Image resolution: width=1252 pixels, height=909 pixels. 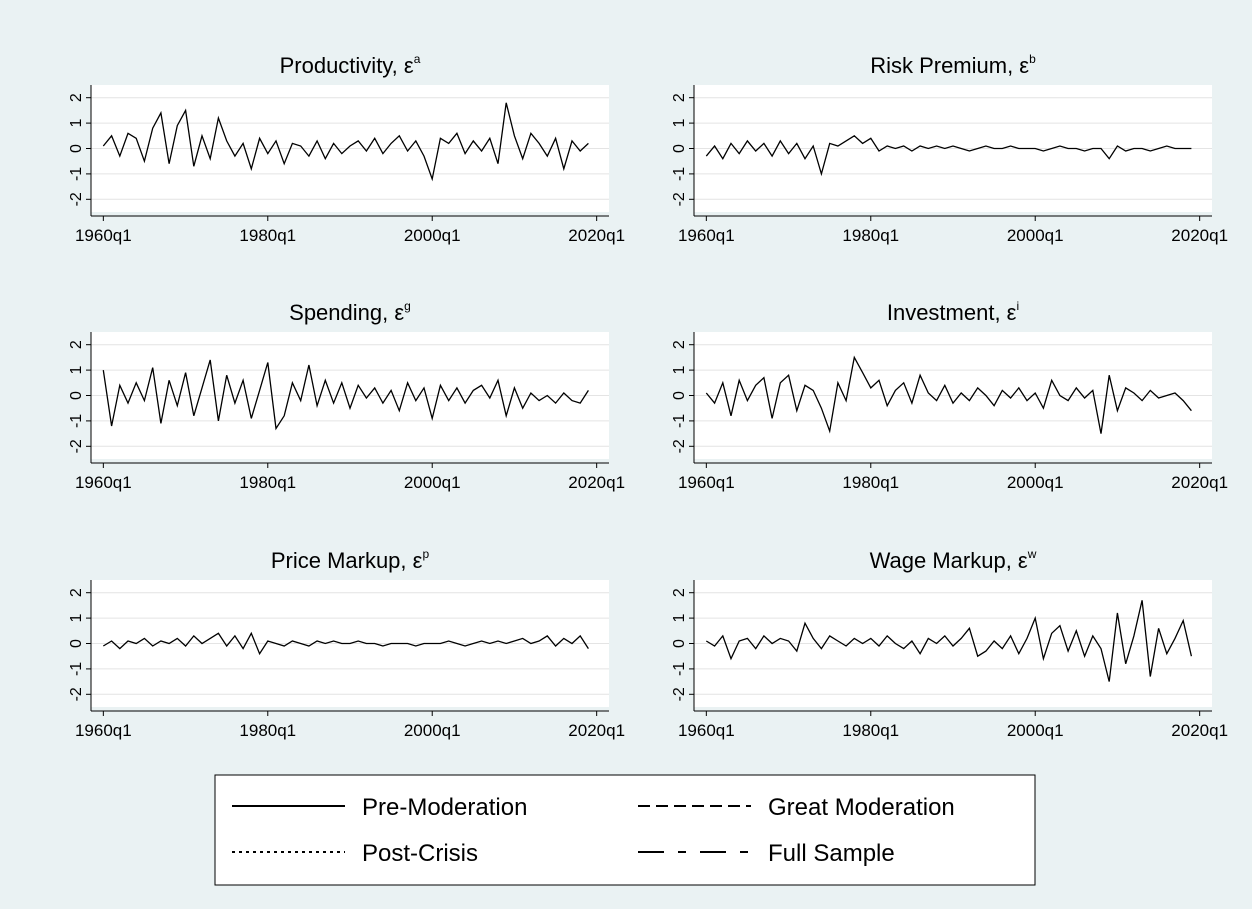 I want to click on title-text: Risk Premium, ε, so click(x=949, y=65).